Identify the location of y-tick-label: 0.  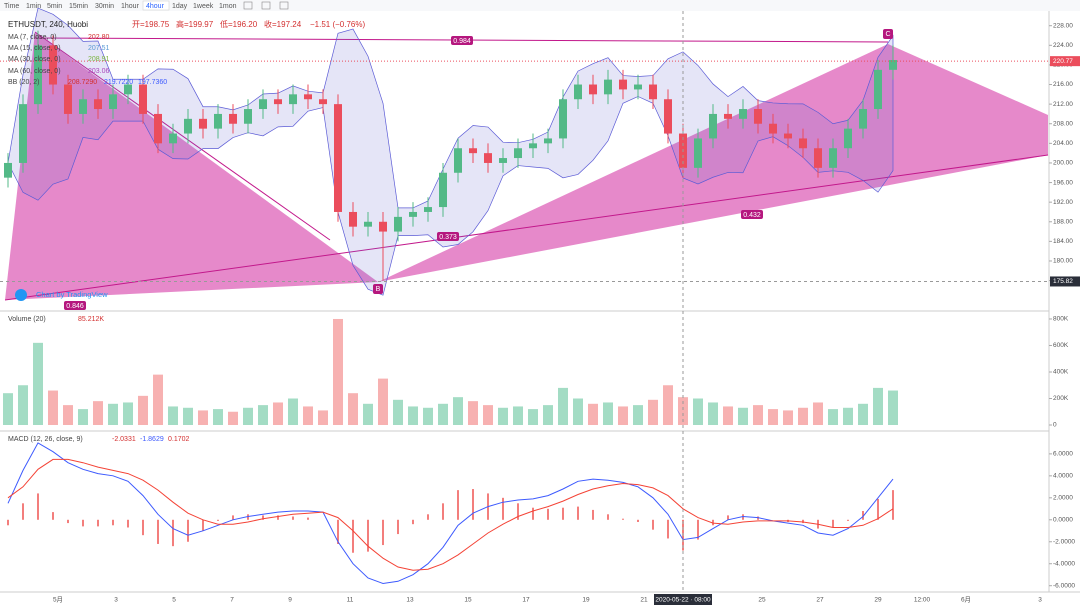
(1055, 425).